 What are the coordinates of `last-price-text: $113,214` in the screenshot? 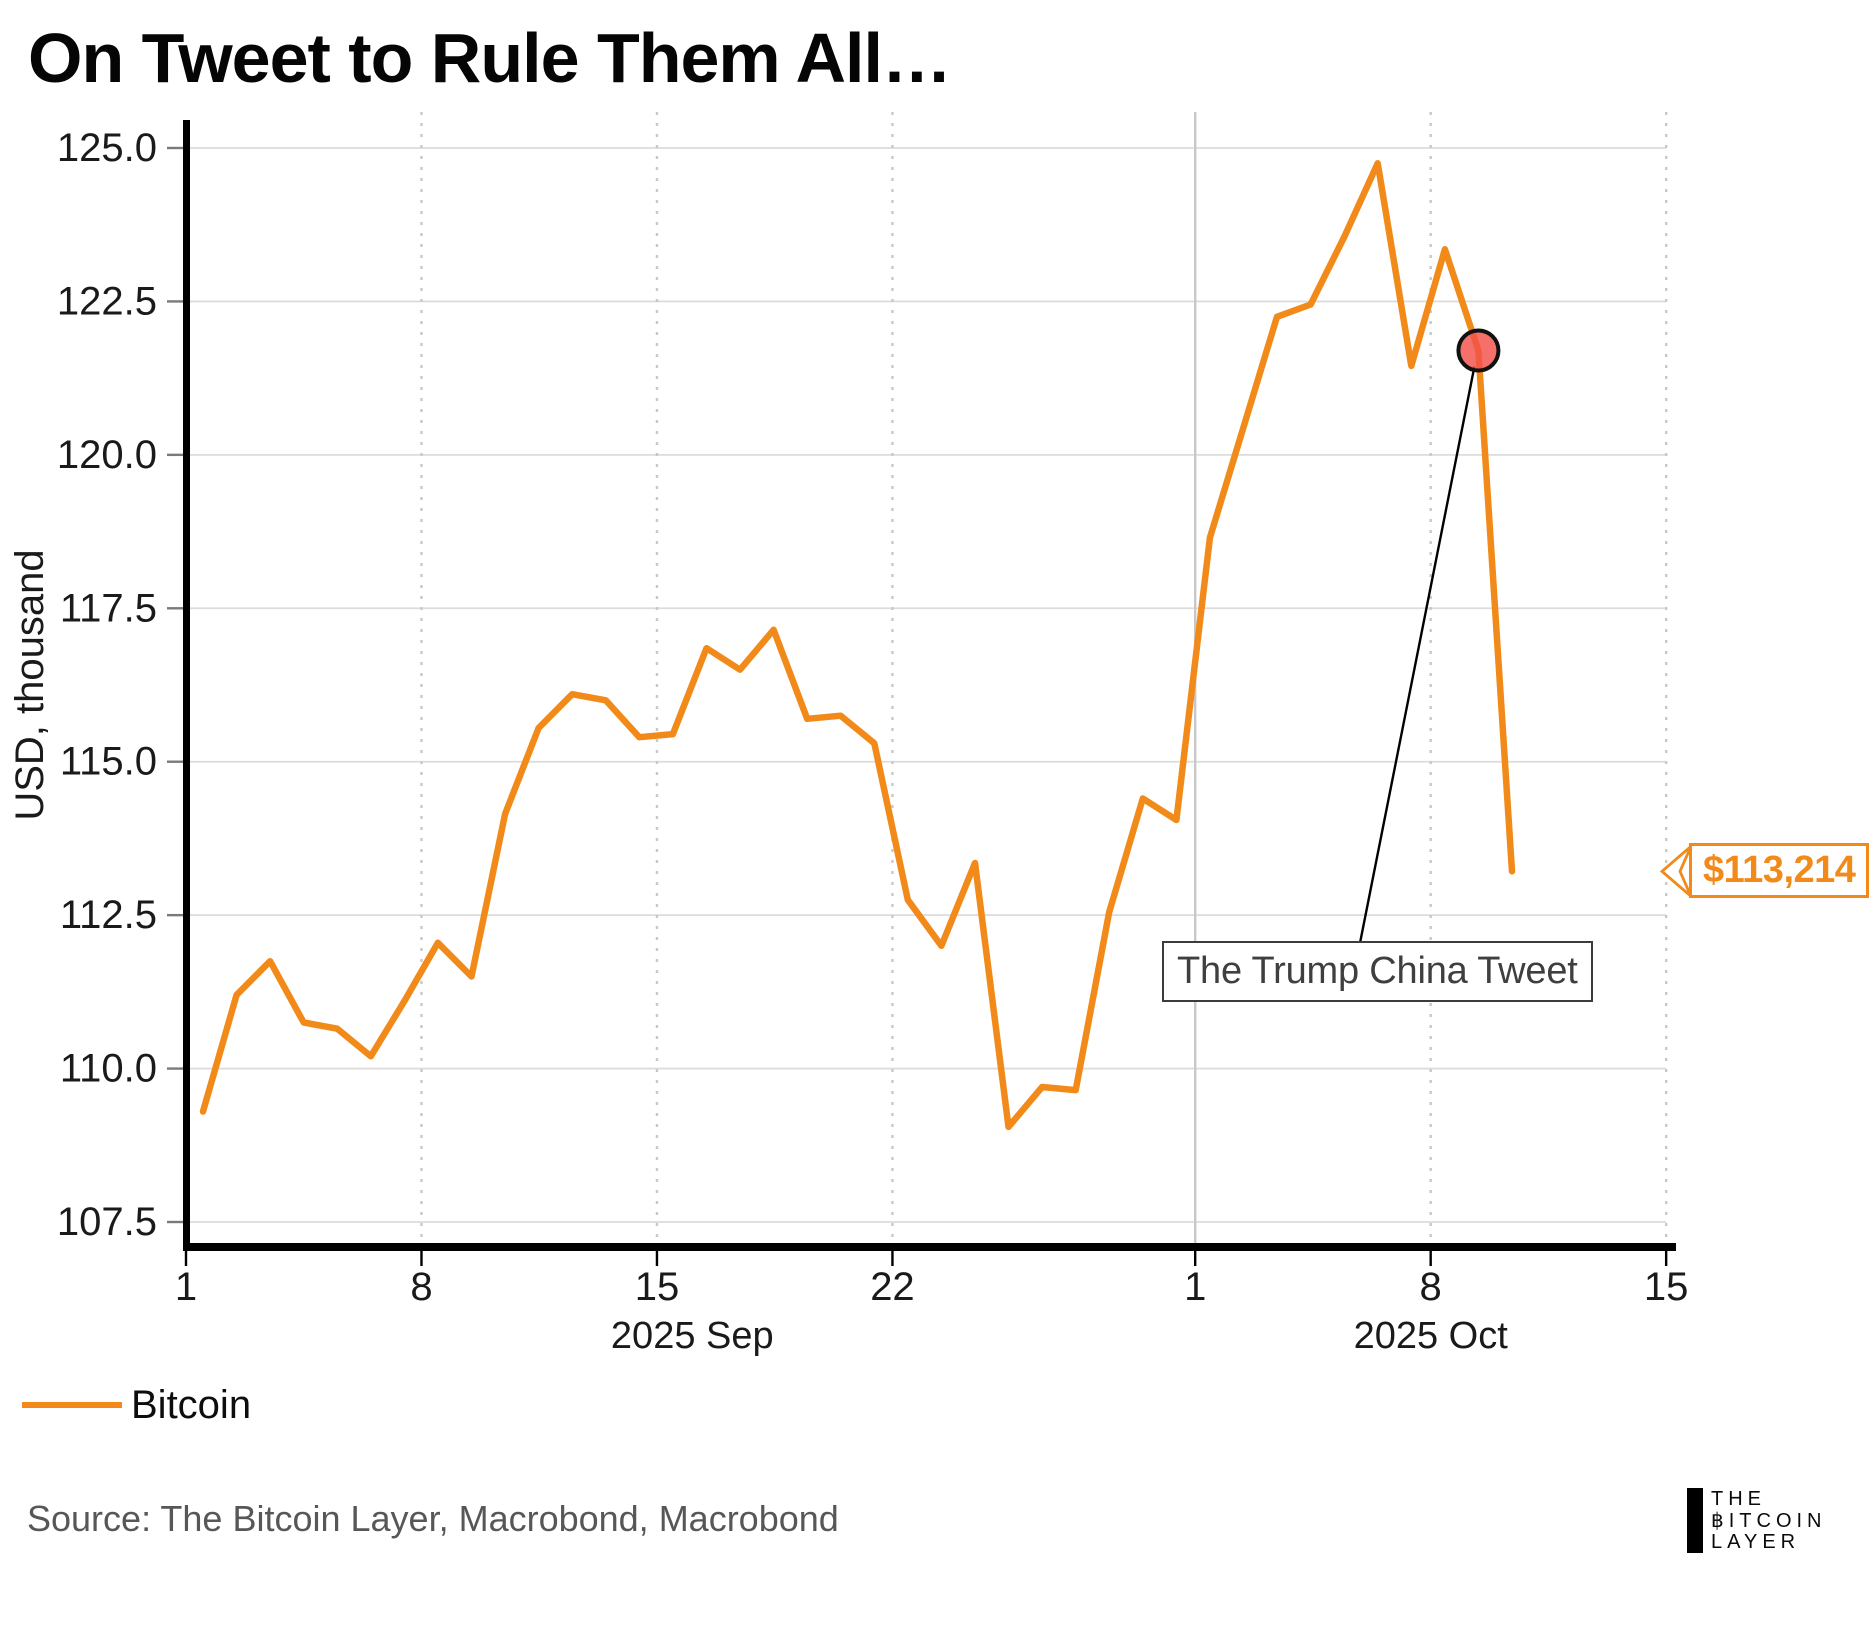 It's located at (1779, 870).